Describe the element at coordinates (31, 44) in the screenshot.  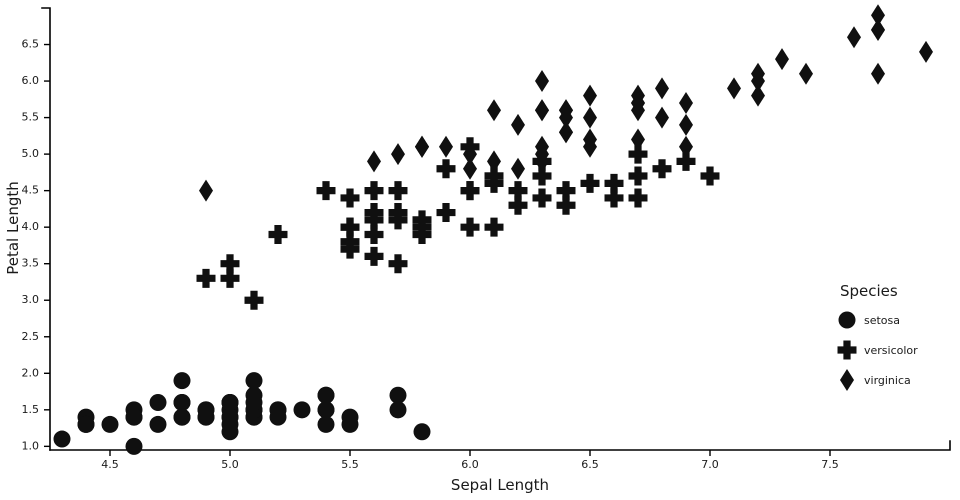
I see `y-tick-label: 6.5` at that location.